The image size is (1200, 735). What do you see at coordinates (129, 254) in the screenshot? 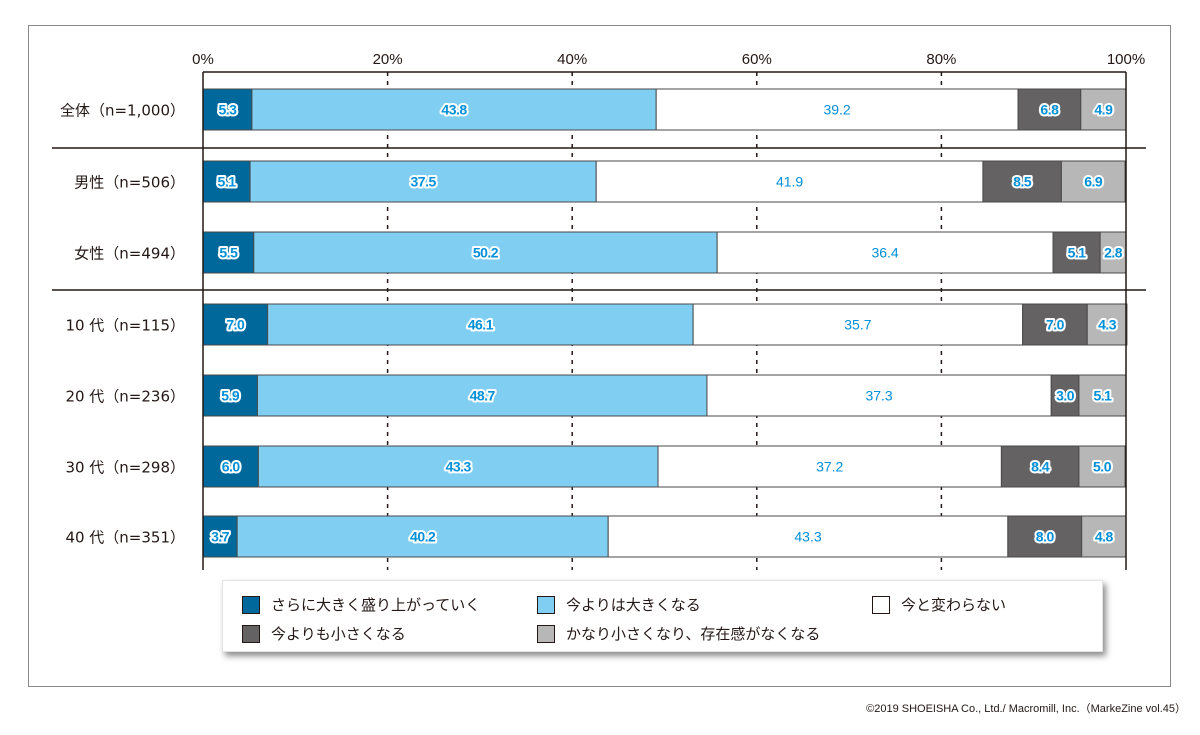
I see `category-label: 女性（n=494）` at bounding box center [129, 254].